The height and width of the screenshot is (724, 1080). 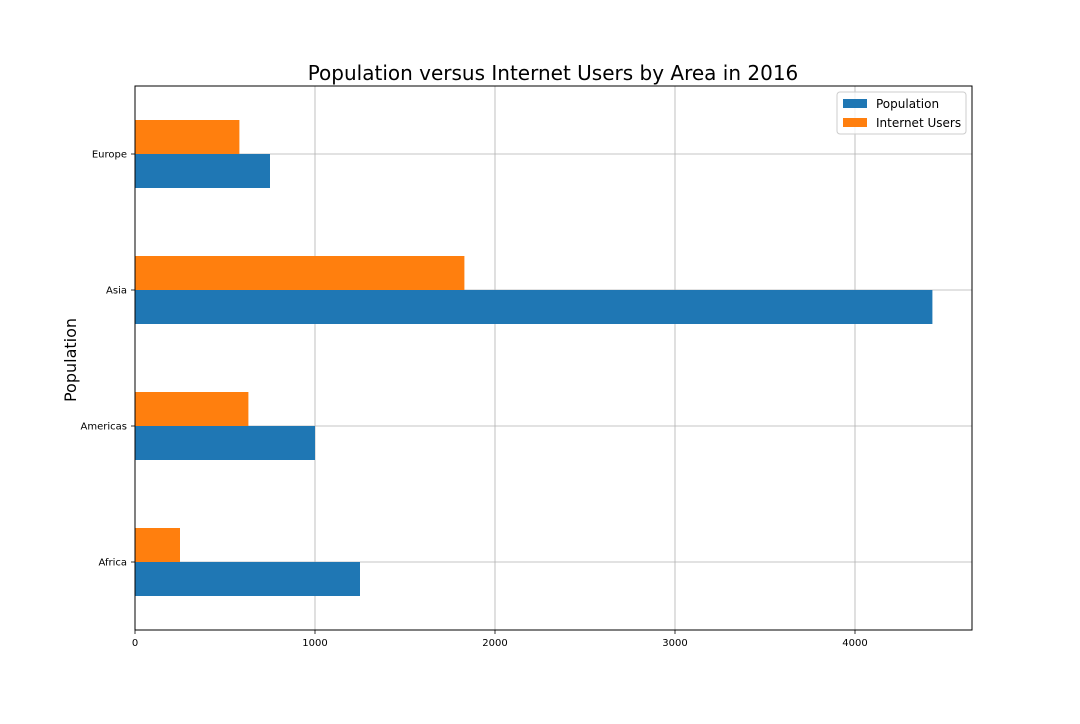 I want to click on legend-label-population: Population, so click(x=907, y=104).